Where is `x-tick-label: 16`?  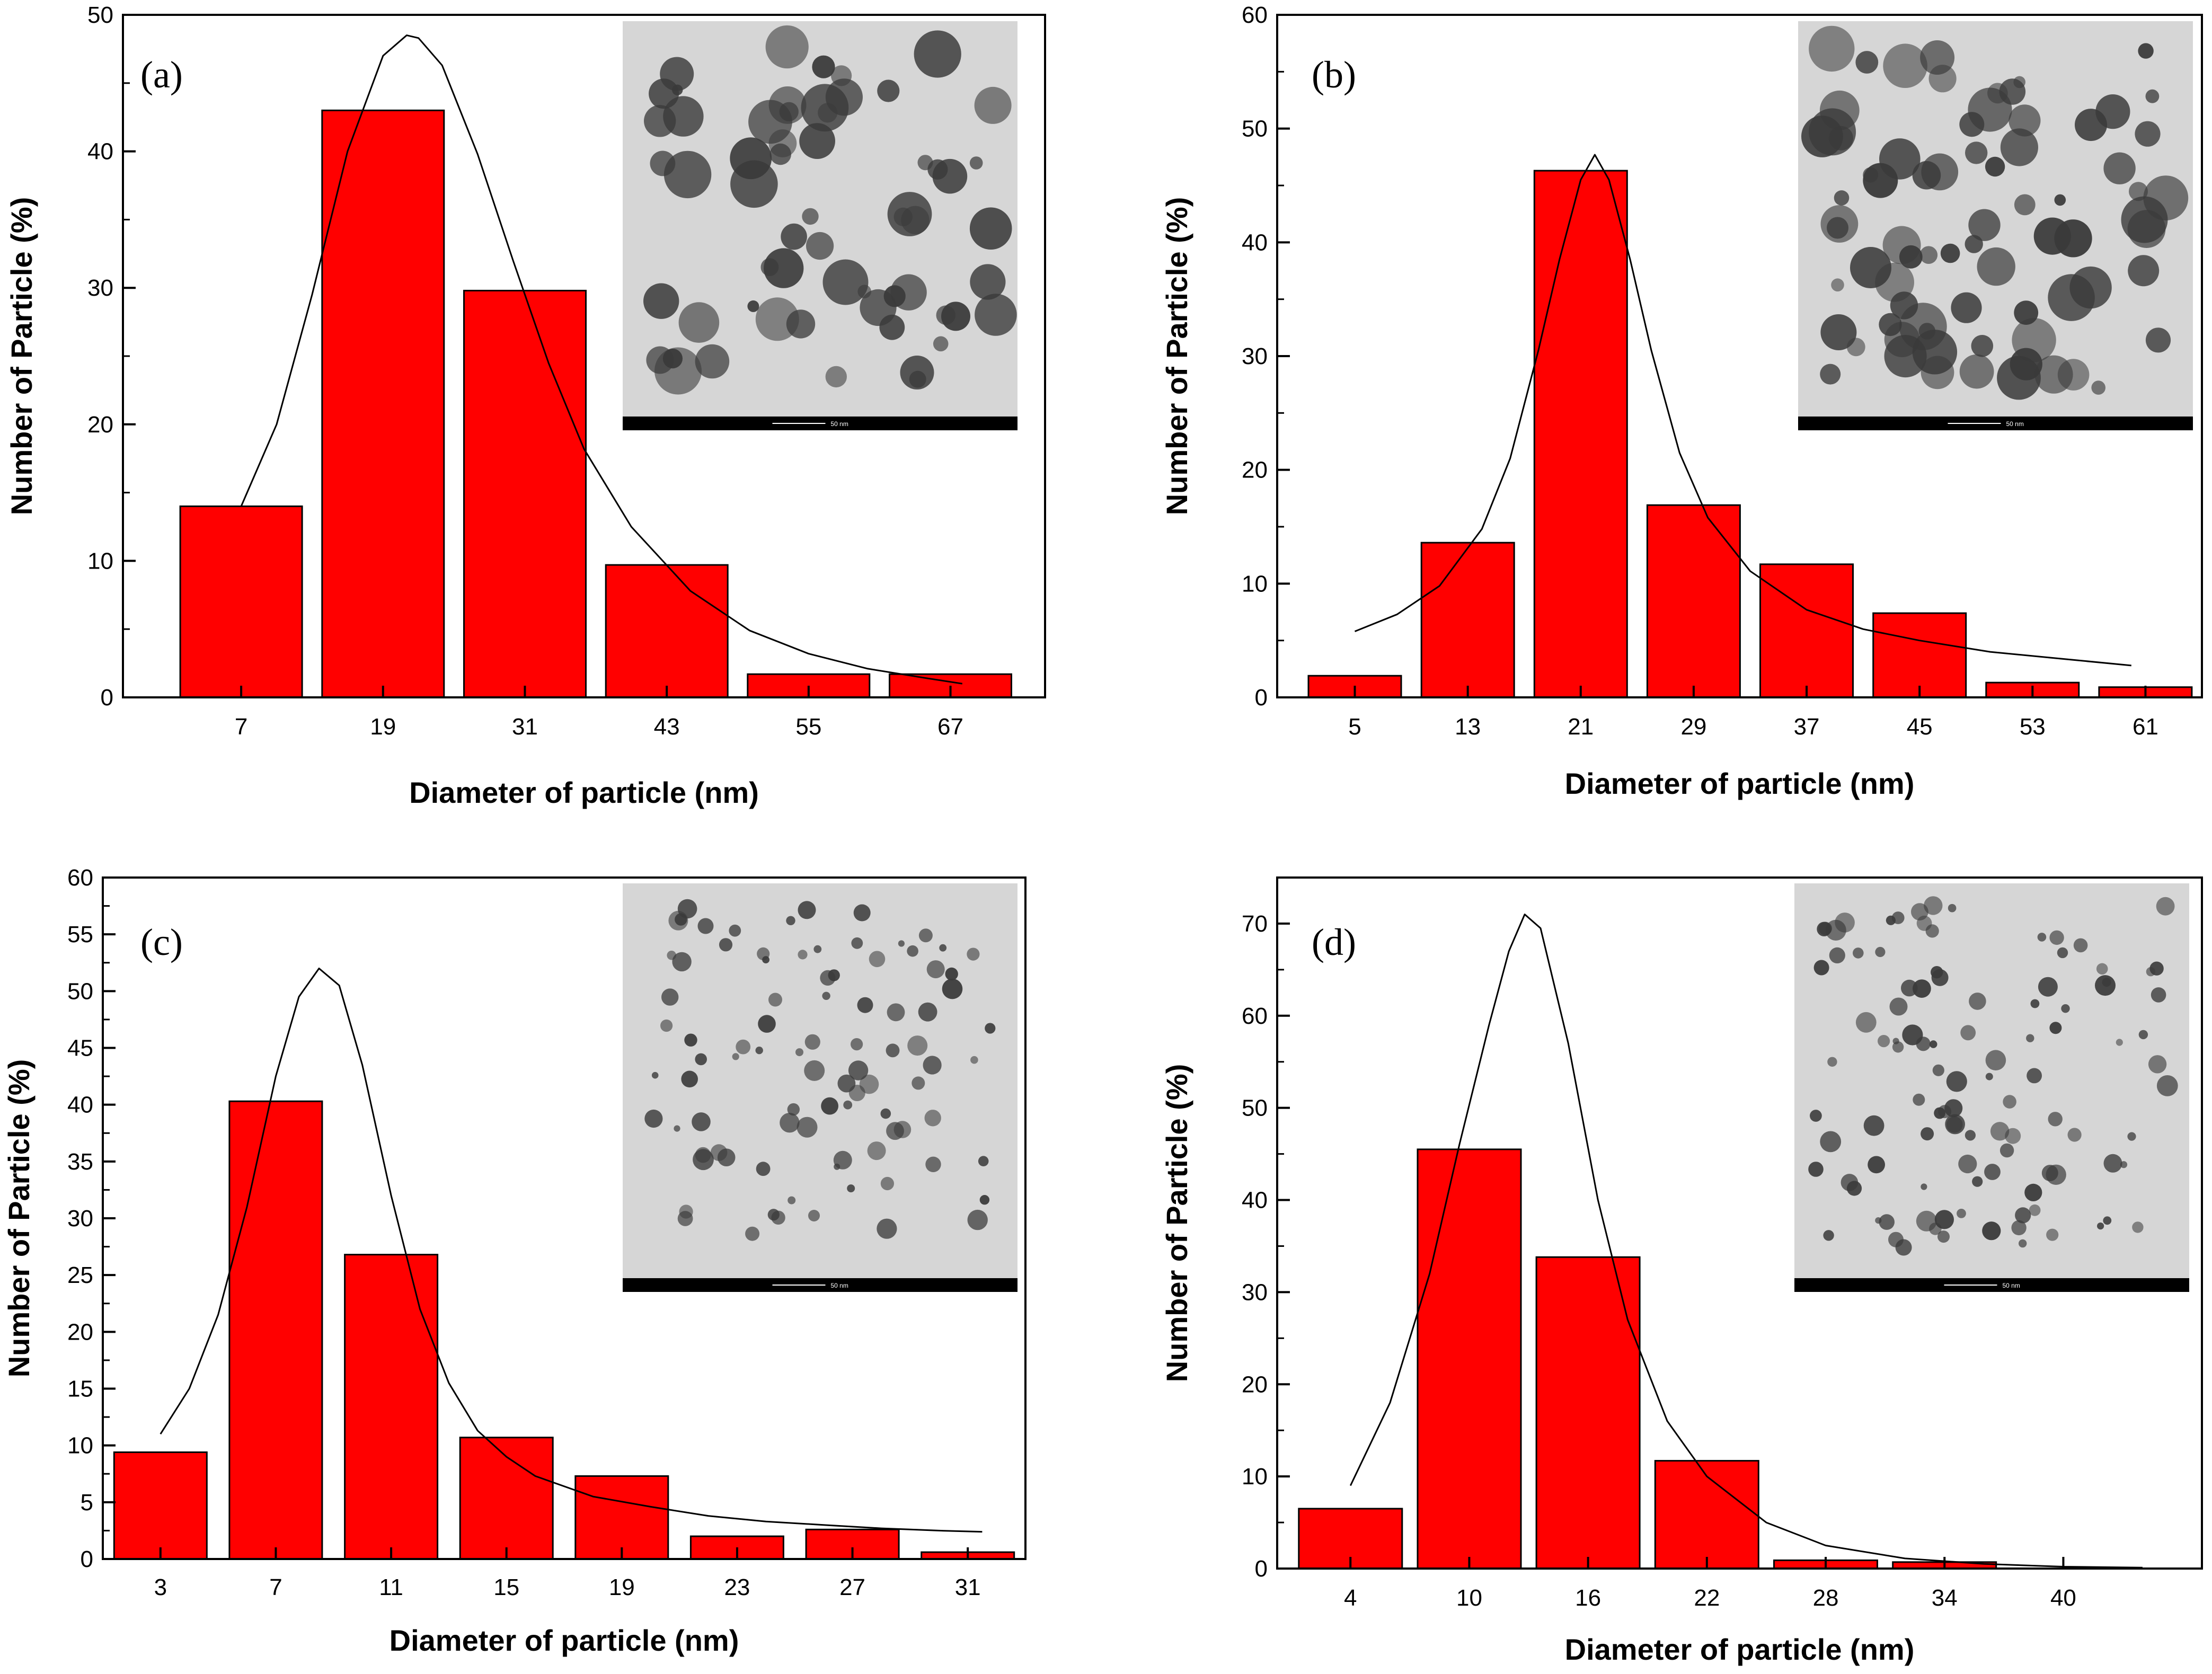
x-tick-label: 16 is located at coordinates (1588, 1598).